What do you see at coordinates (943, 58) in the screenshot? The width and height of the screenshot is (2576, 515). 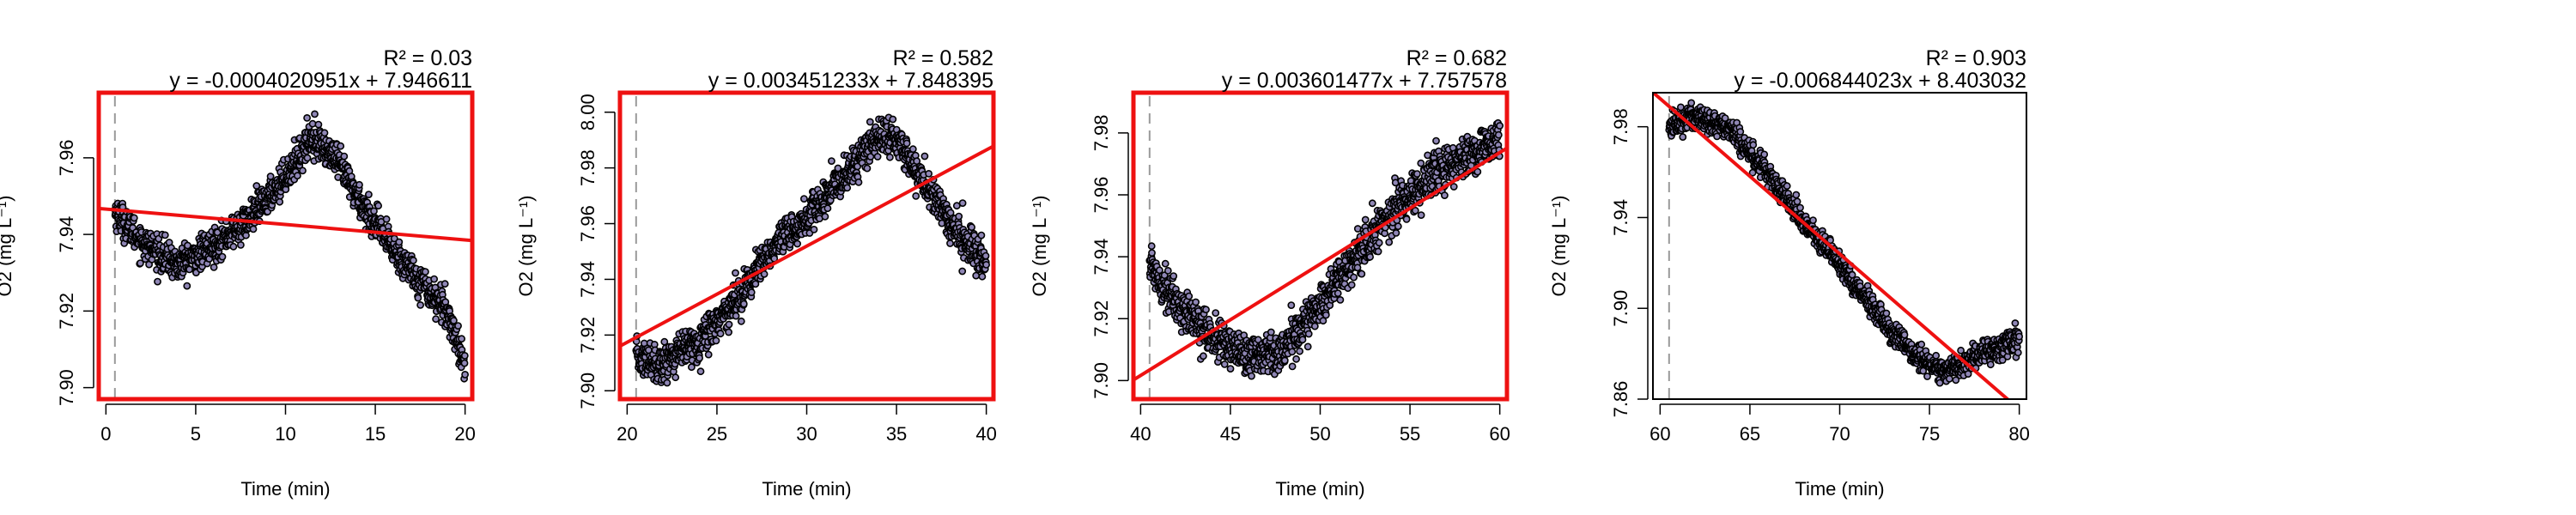 I see `r-squared-label: R² = 0.582` at bounding box center [943, 58].